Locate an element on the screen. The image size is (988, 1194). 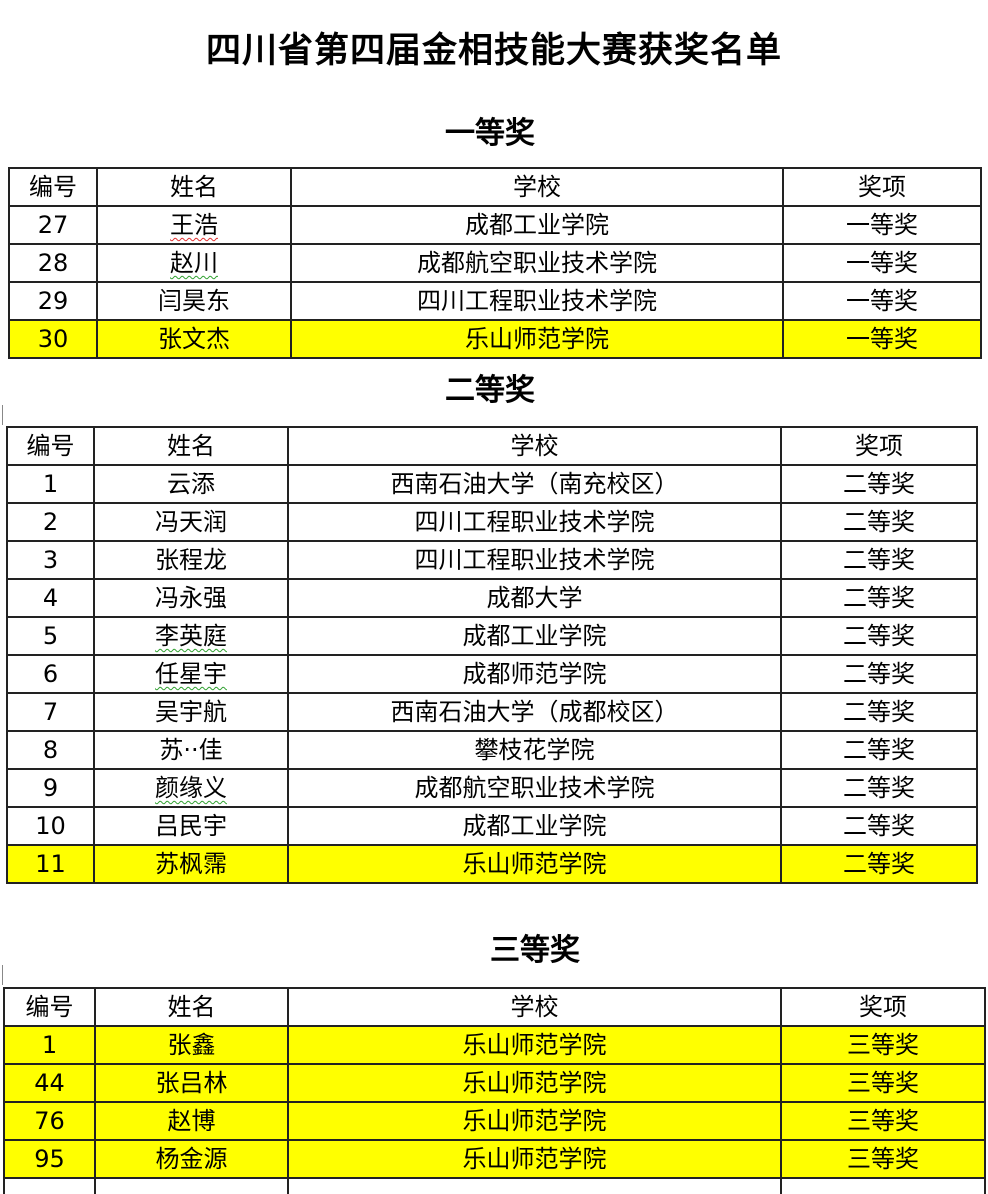
header-name: 姓名 is located at coordinates (191, 446).